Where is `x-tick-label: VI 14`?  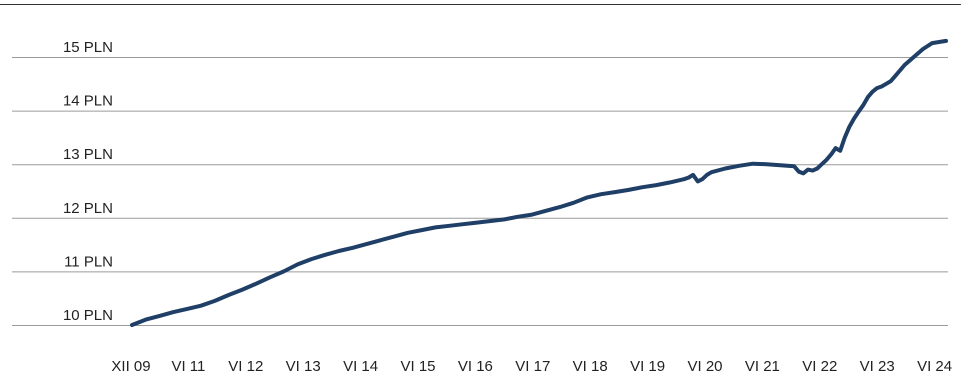 x-tick-label: VI 14 is located at coordinates (360, 366).